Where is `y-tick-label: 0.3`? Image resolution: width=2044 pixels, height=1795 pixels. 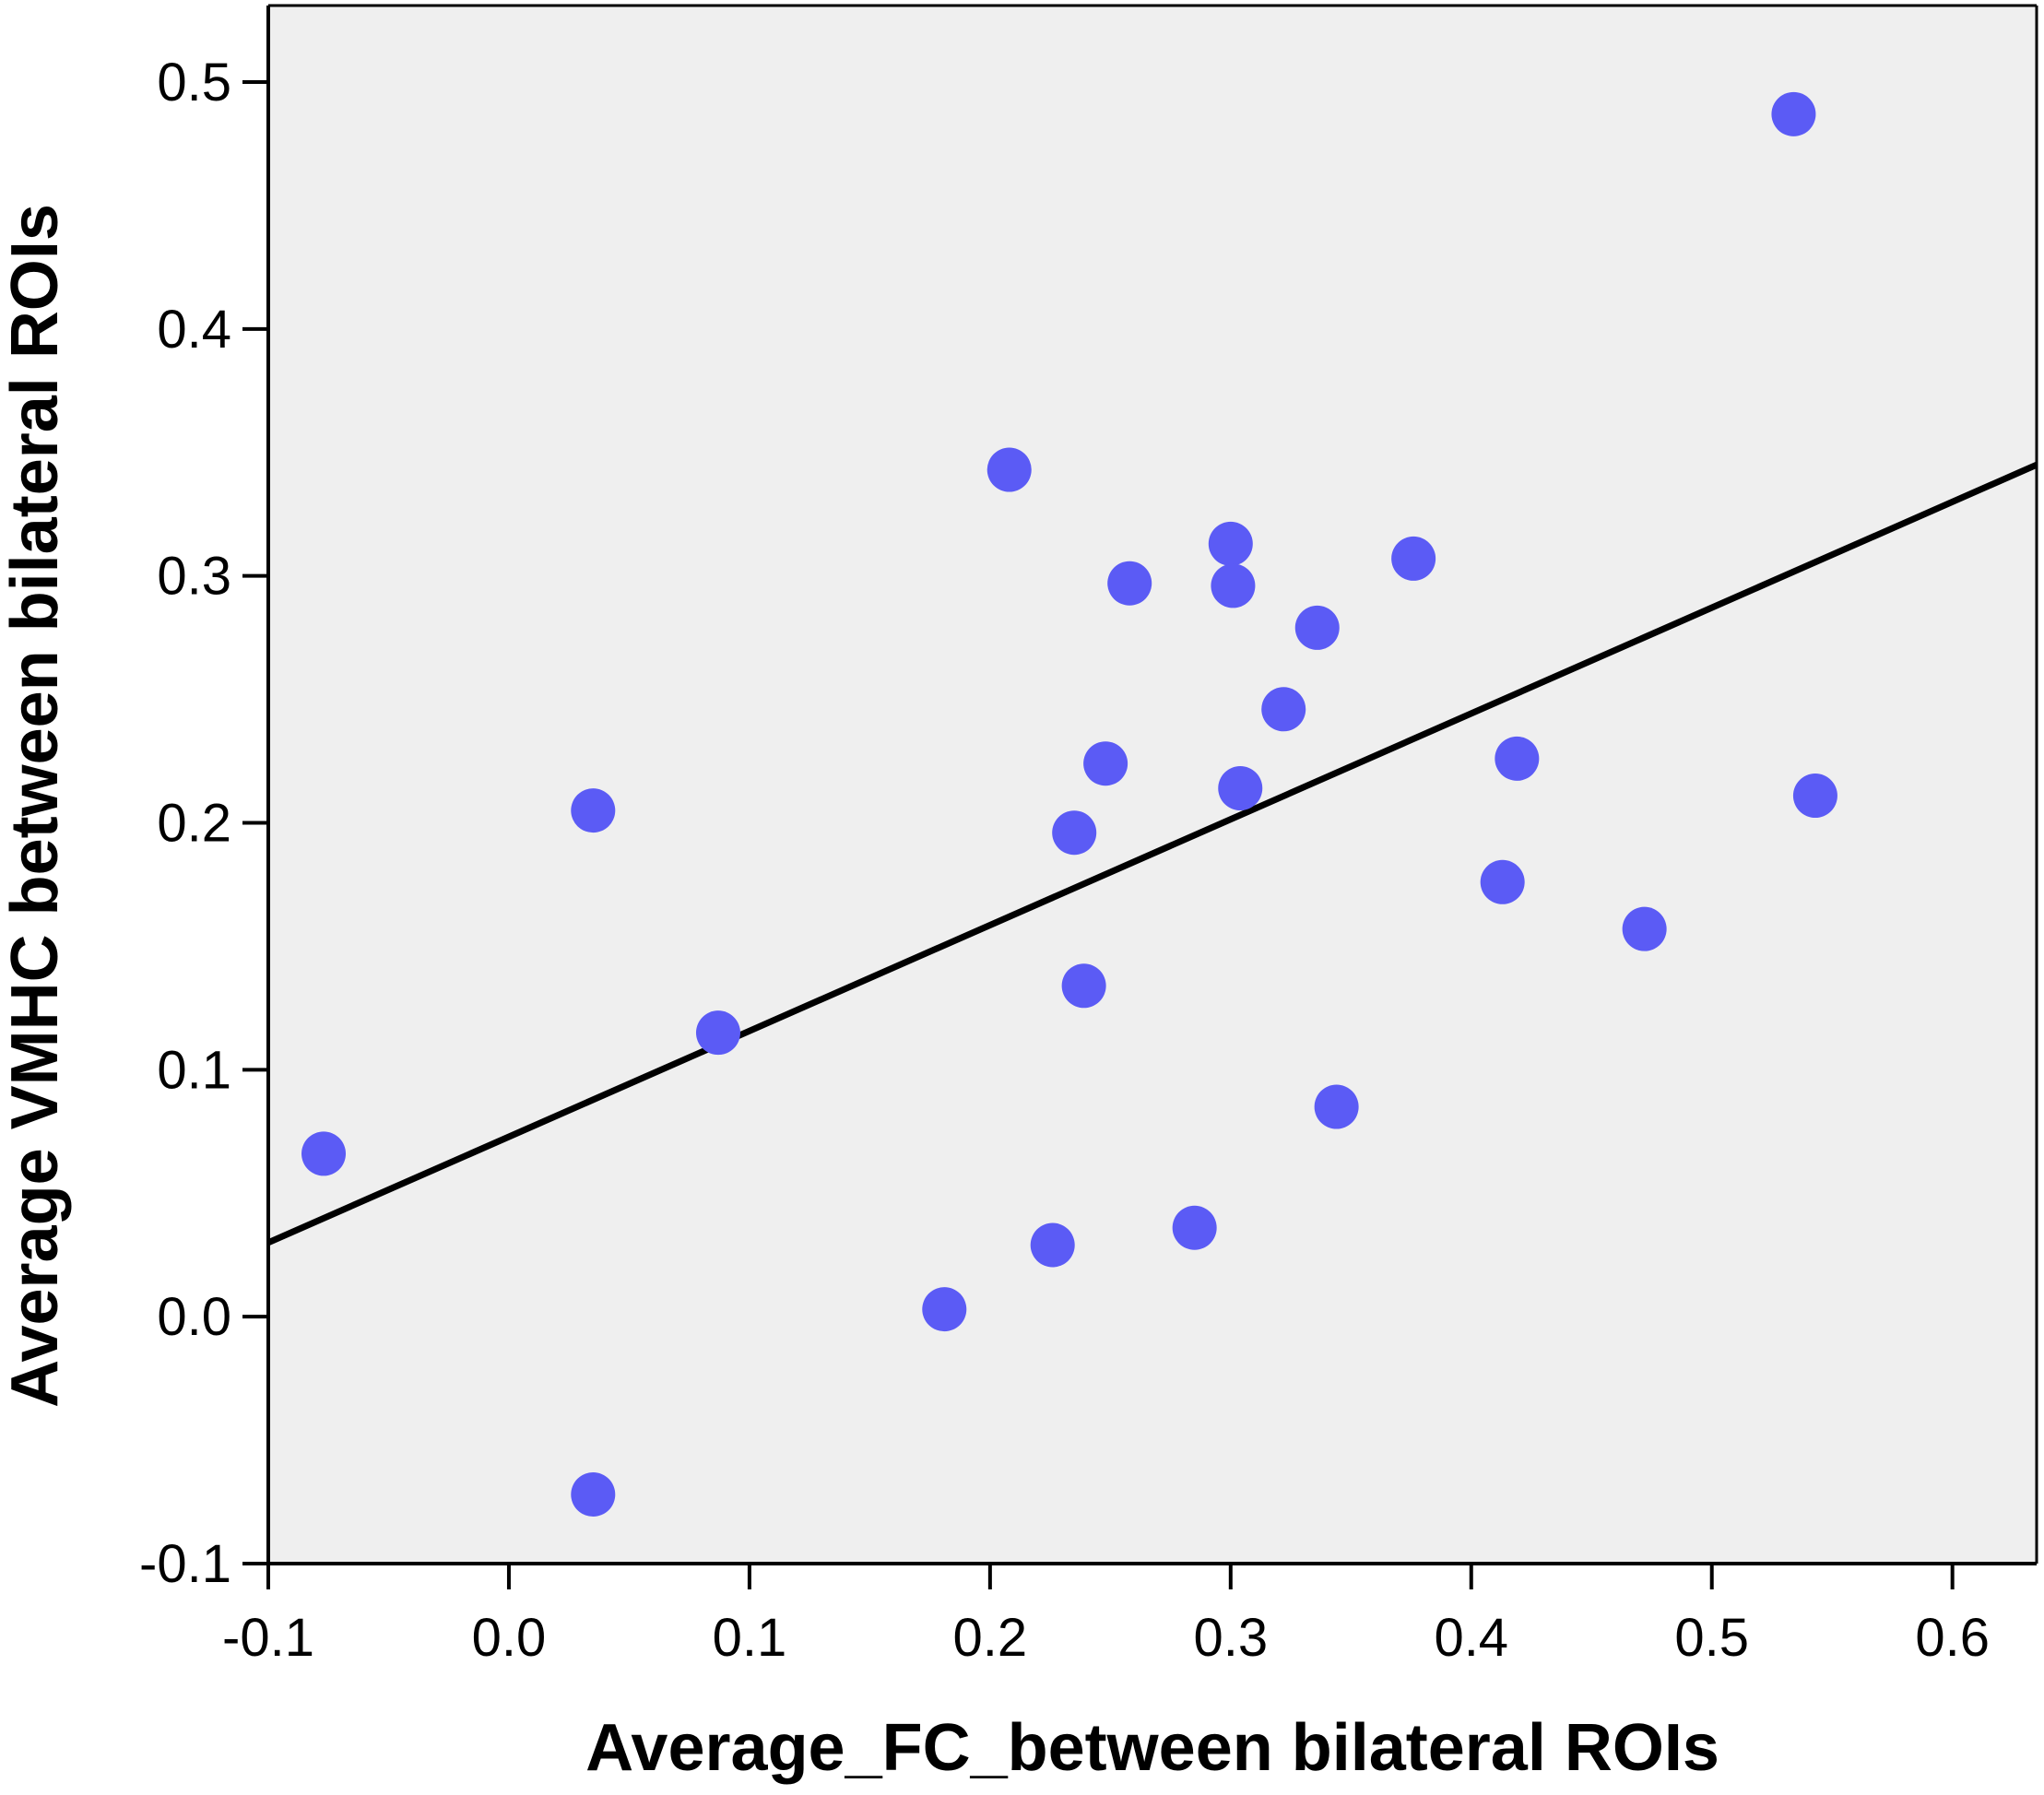 y-tick-label: 0.3 is located at coordinates (194, 577).